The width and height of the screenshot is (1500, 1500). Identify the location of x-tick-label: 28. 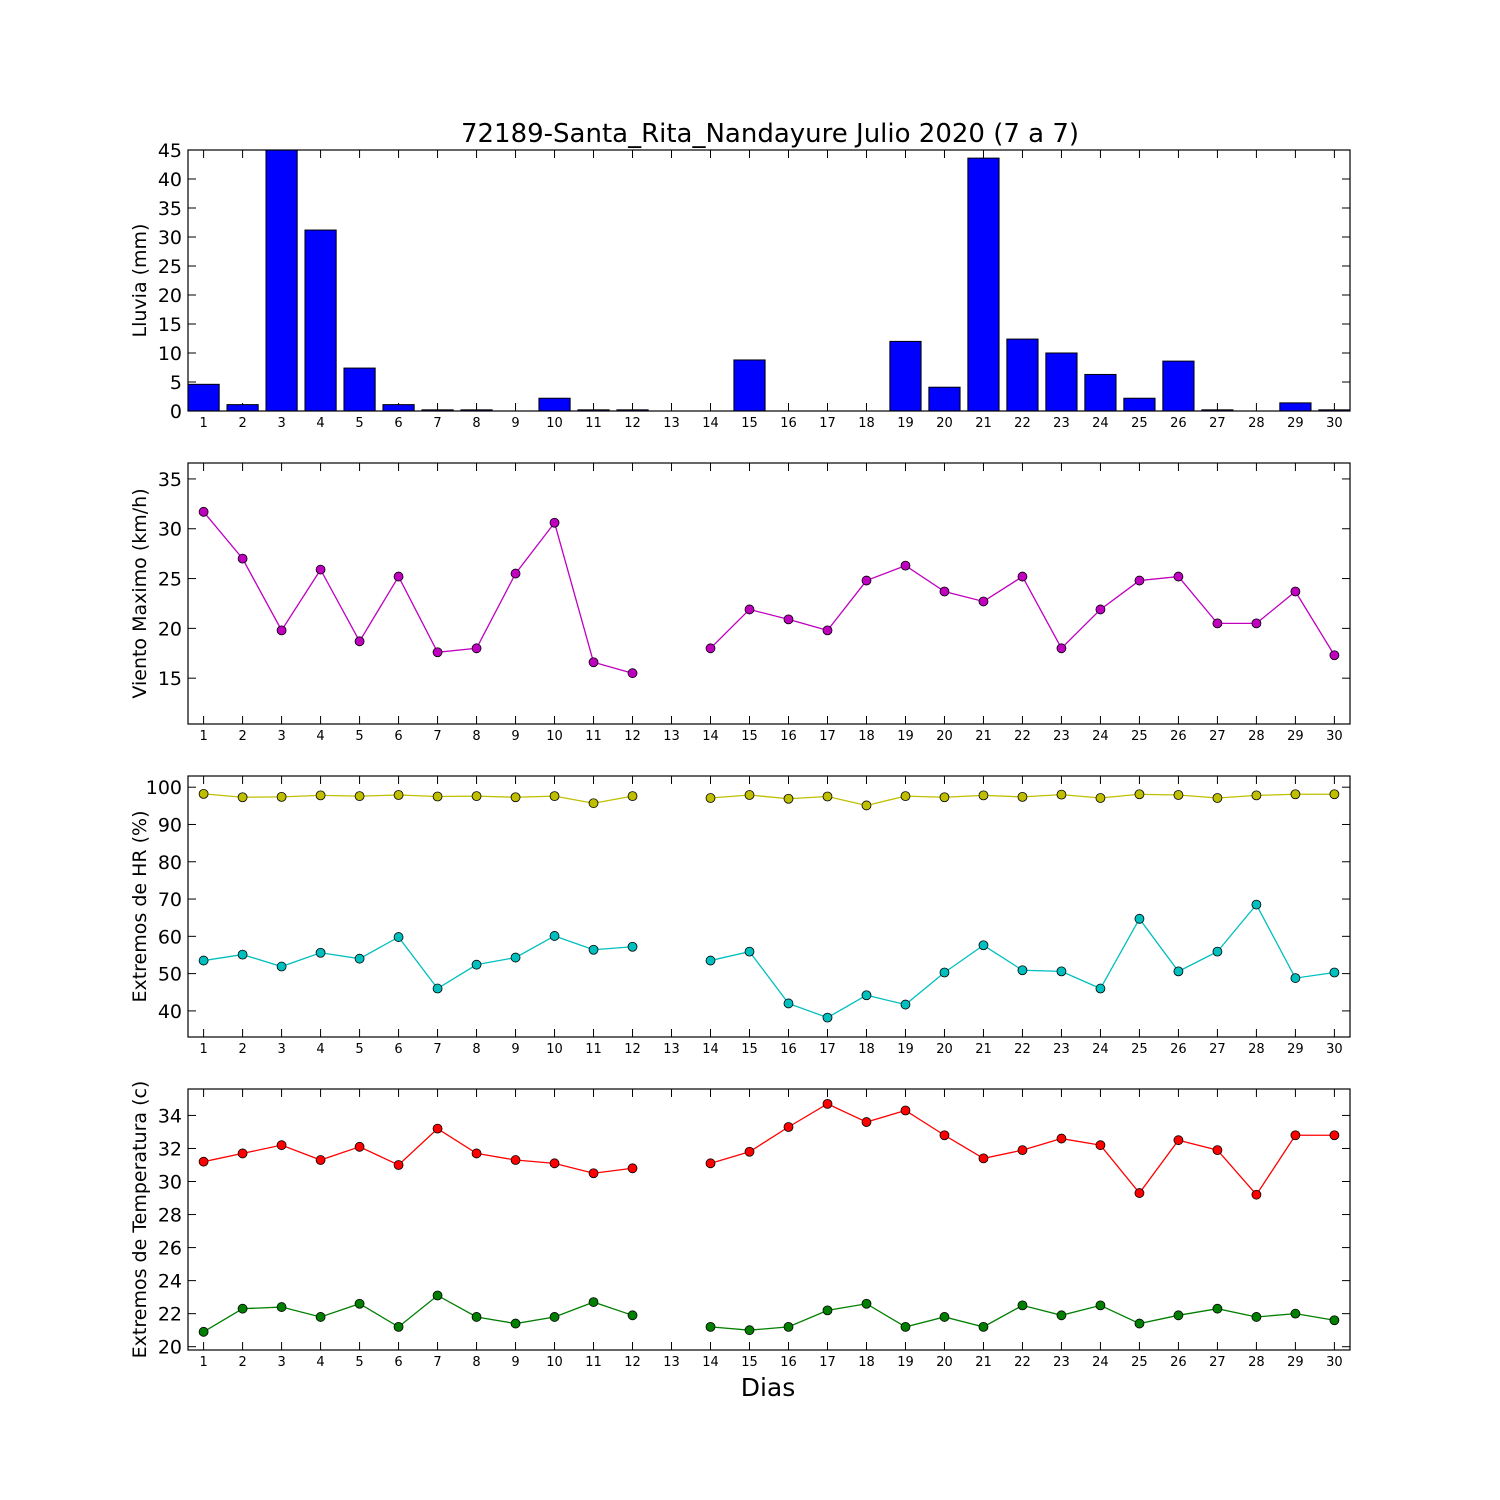
(1256, 423).